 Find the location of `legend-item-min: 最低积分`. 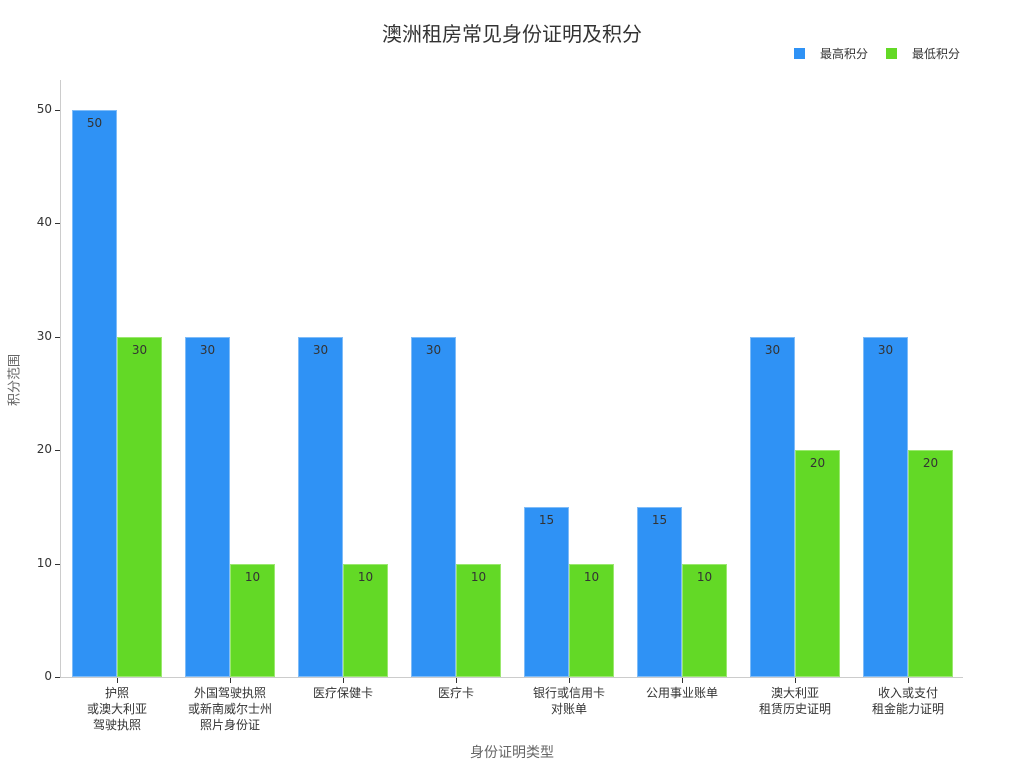

legend-item-min: 最低积分 is located at coordinates (922, 53).